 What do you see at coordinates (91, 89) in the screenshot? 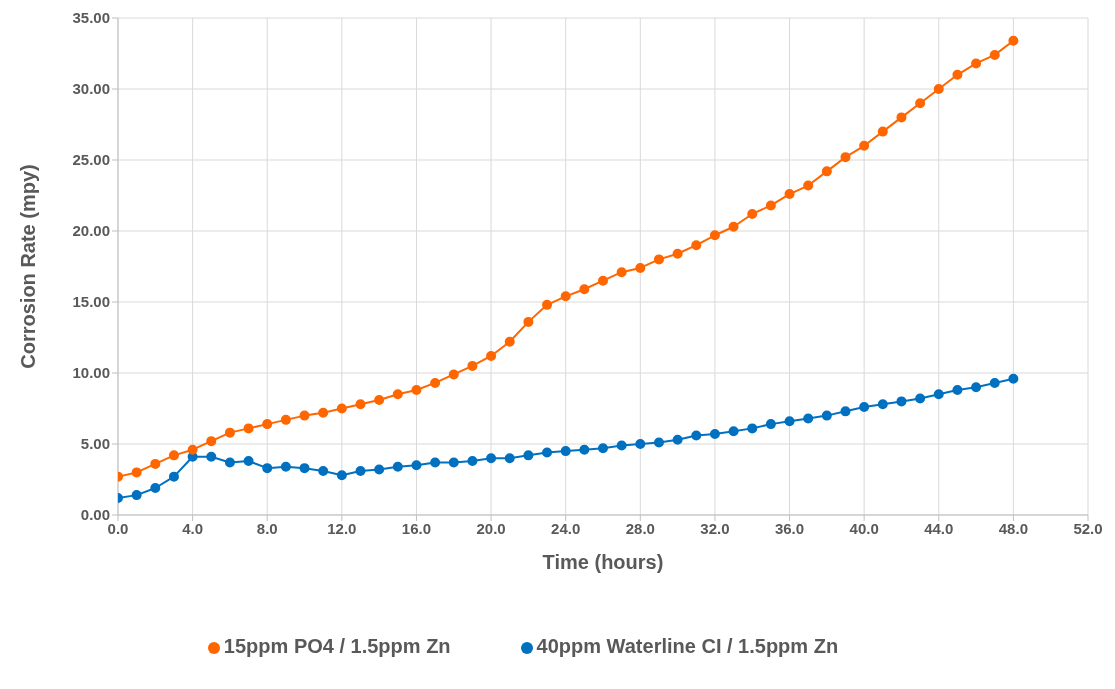
I see `y-tick-label: 30.00` at bounding box center [91, 89].